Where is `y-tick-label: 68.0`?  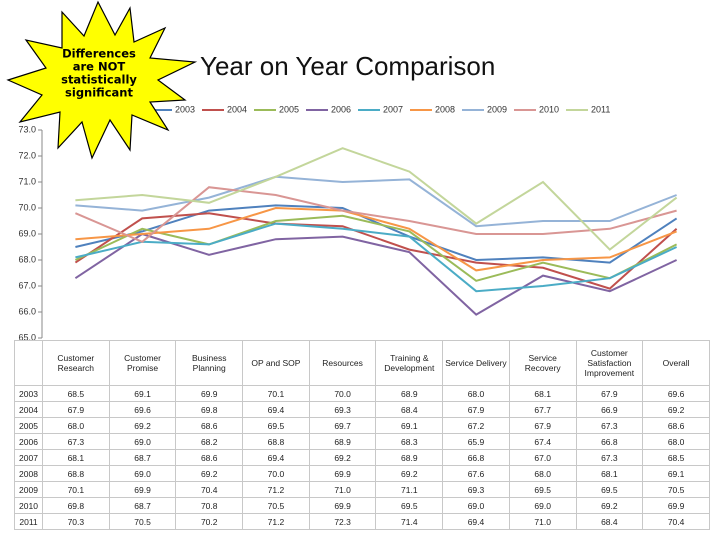
y-tick-label: 68.0 is located at coordinates (27, 259).